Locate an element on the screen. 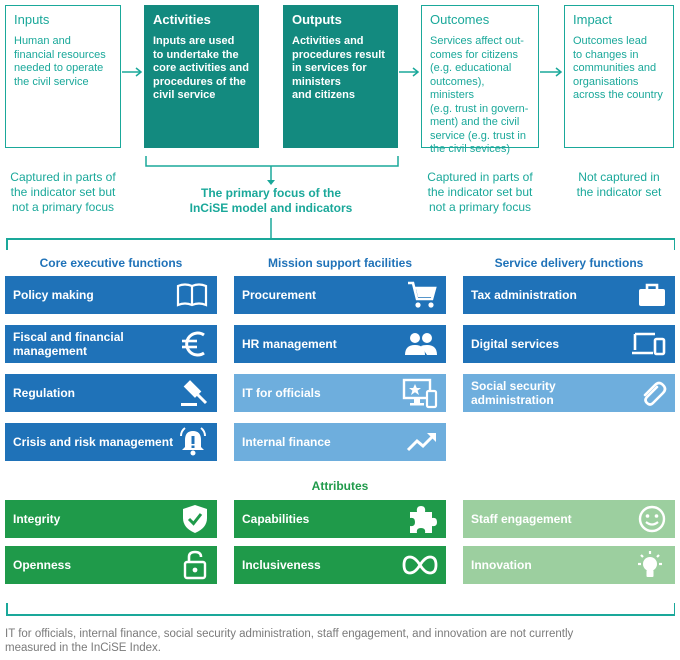  model-bracket-top-right is located at coordinates (674, 244).